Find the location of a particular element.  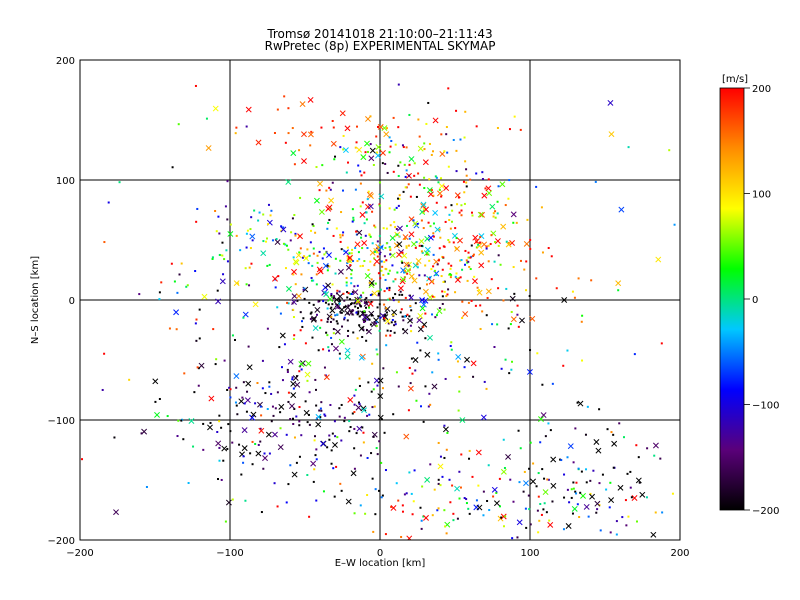

x-axis-label: E–W location [km] is located at coordinates (380, 563).